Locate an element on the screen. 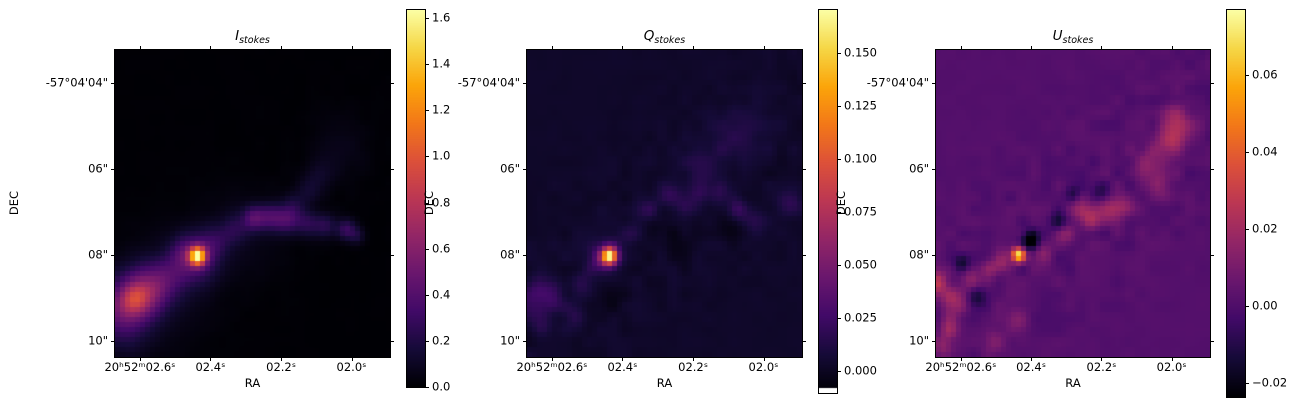 The height and width of the screenshot is (413, 1307). colorbar-tick-label: 0.2 is located at coordinates (441, 340).